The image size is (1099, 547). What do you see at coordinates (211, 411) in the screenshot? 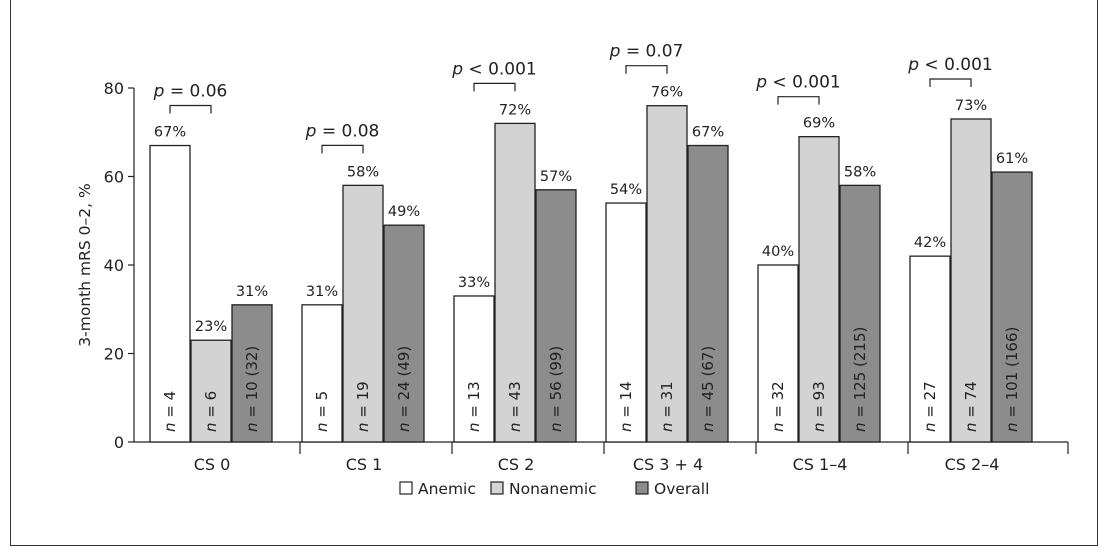
I see `bar-n-label: n = 6` at bounding box center [211, 411].